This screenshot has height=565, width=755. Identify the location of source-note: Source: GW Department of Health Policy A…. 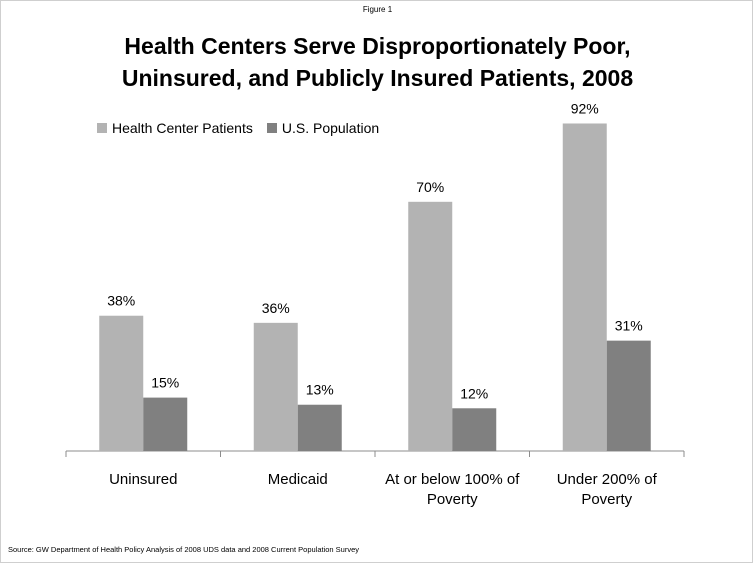
(184, 549).